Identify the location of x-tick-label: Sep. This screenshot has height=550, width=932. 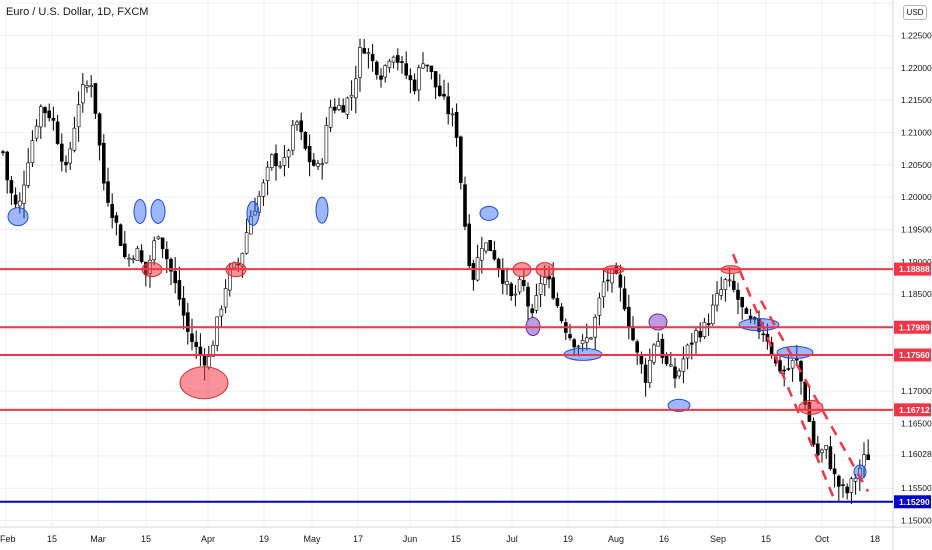
(718, 539).